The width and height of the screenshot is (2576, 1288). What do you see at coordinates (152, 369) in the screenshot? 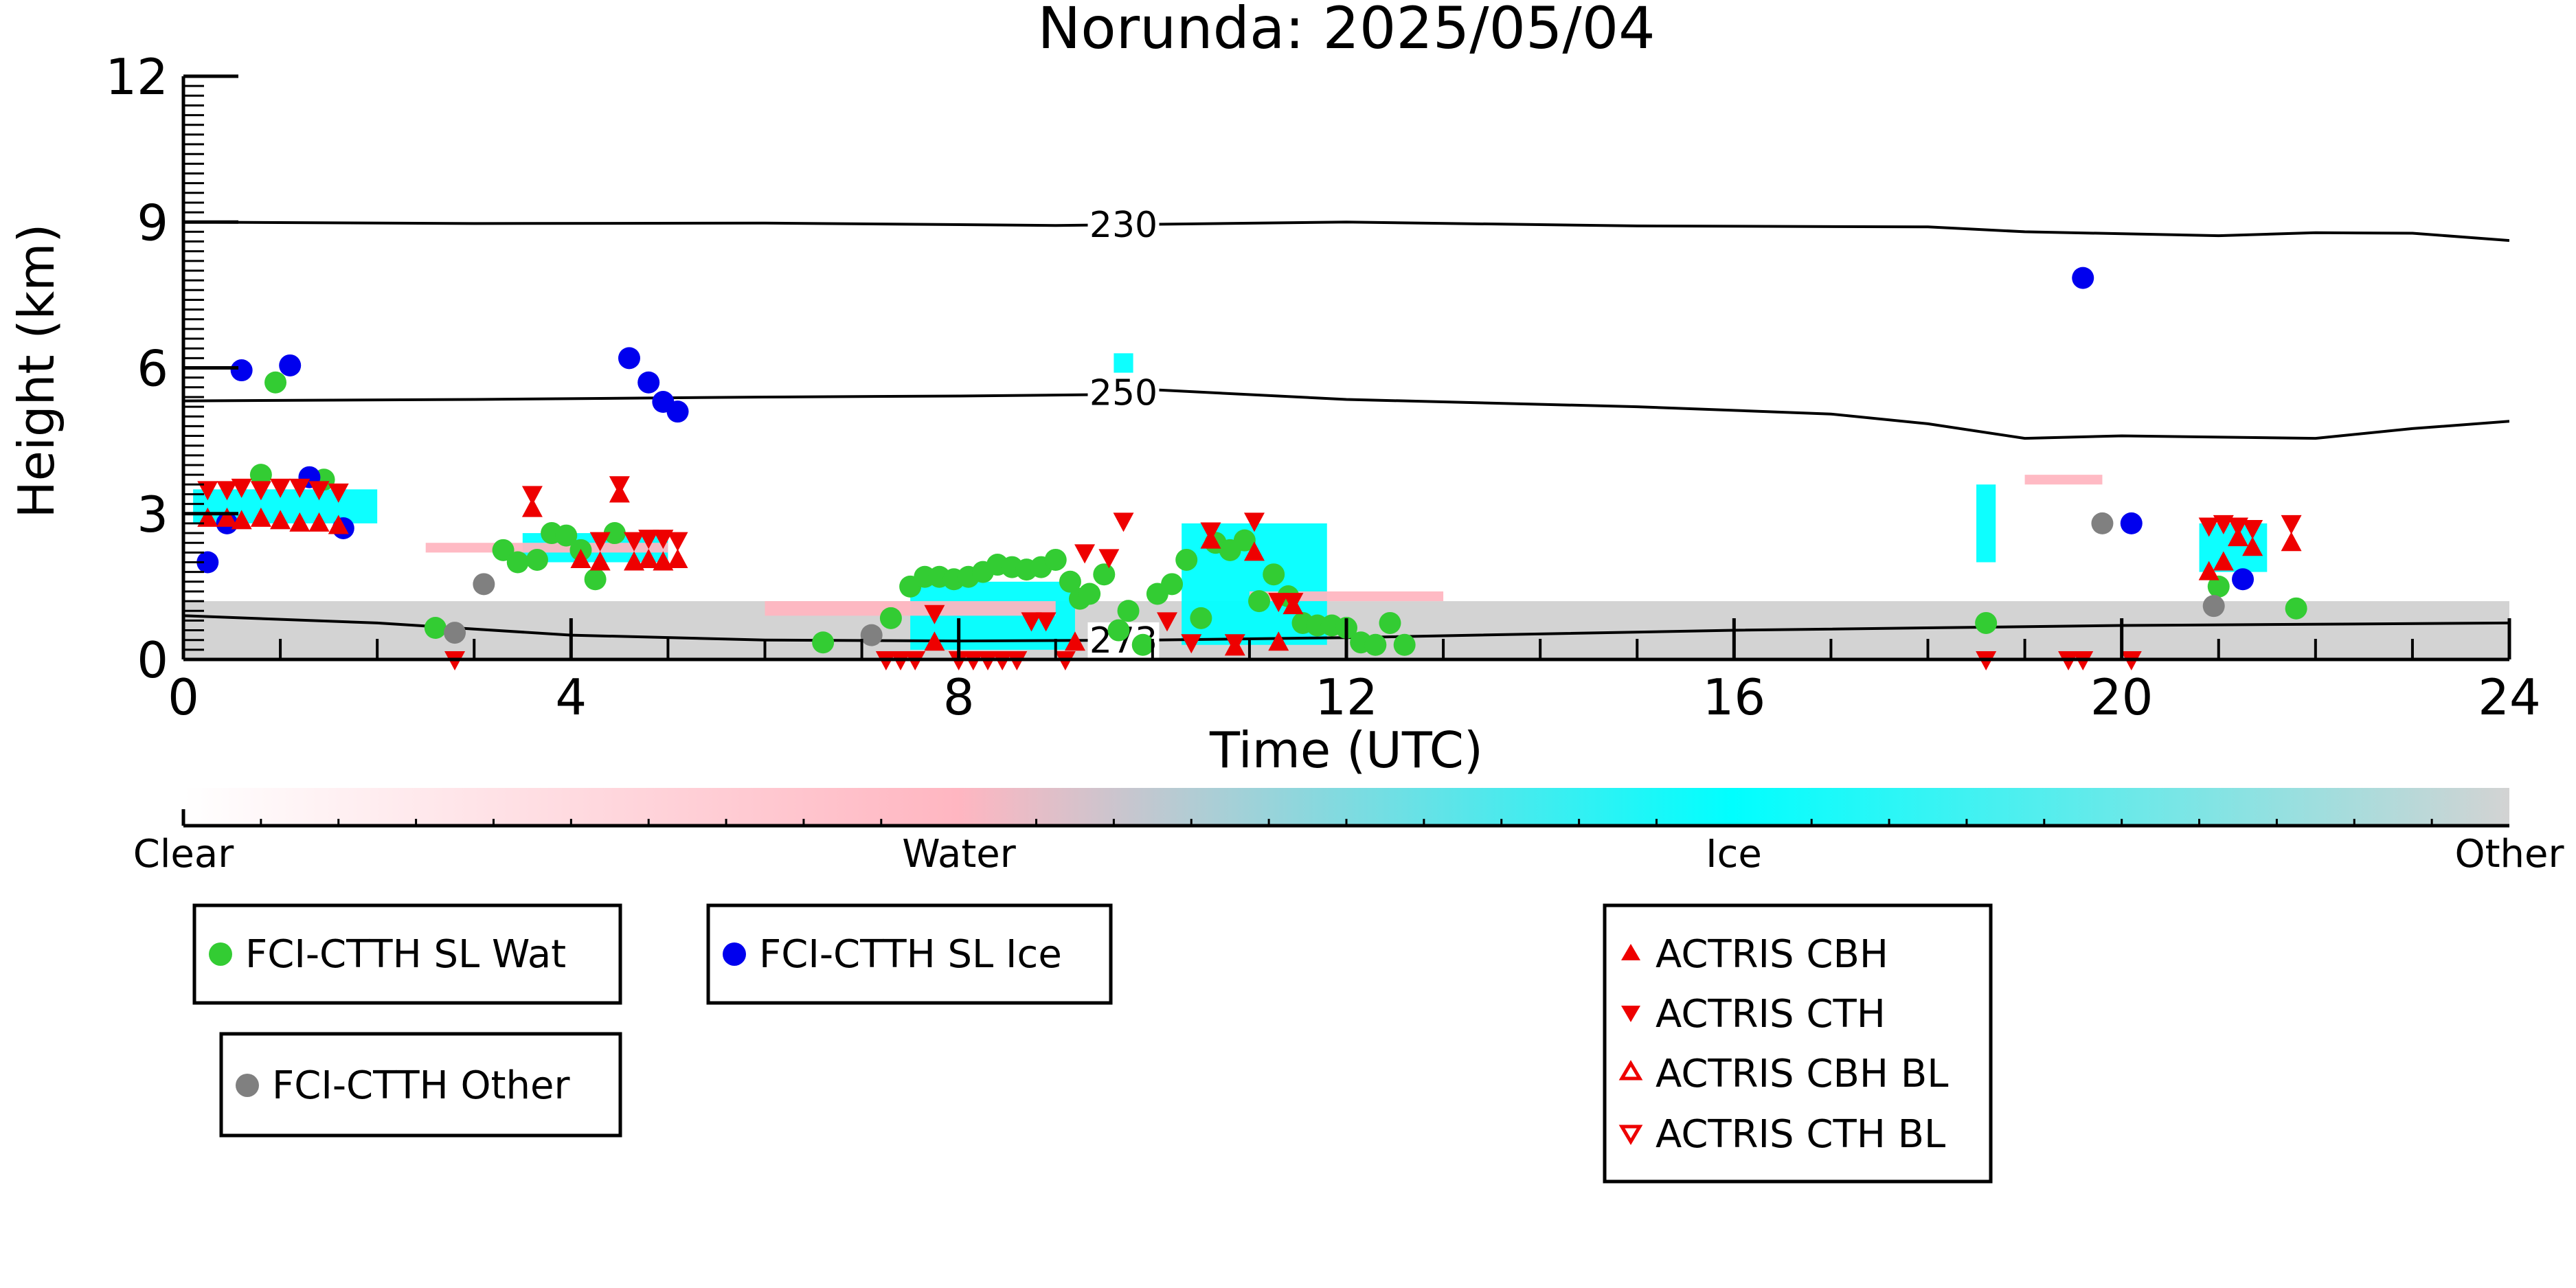
I see `y-tick-label-6: 6` at bounding box center [152, 369].